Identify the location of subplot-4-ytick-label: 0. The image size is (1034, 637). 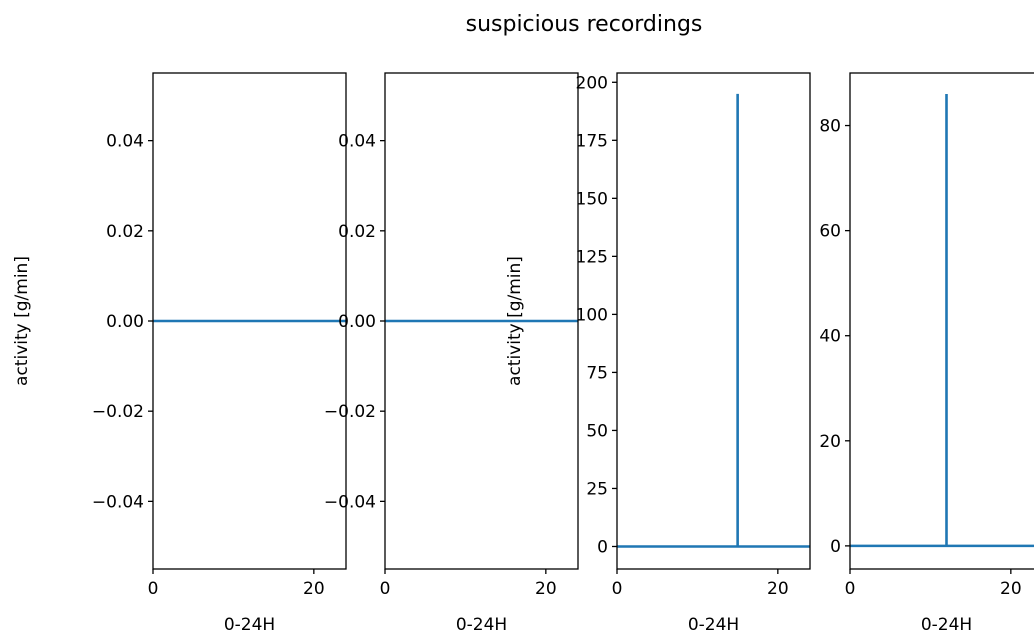
(835, 547).